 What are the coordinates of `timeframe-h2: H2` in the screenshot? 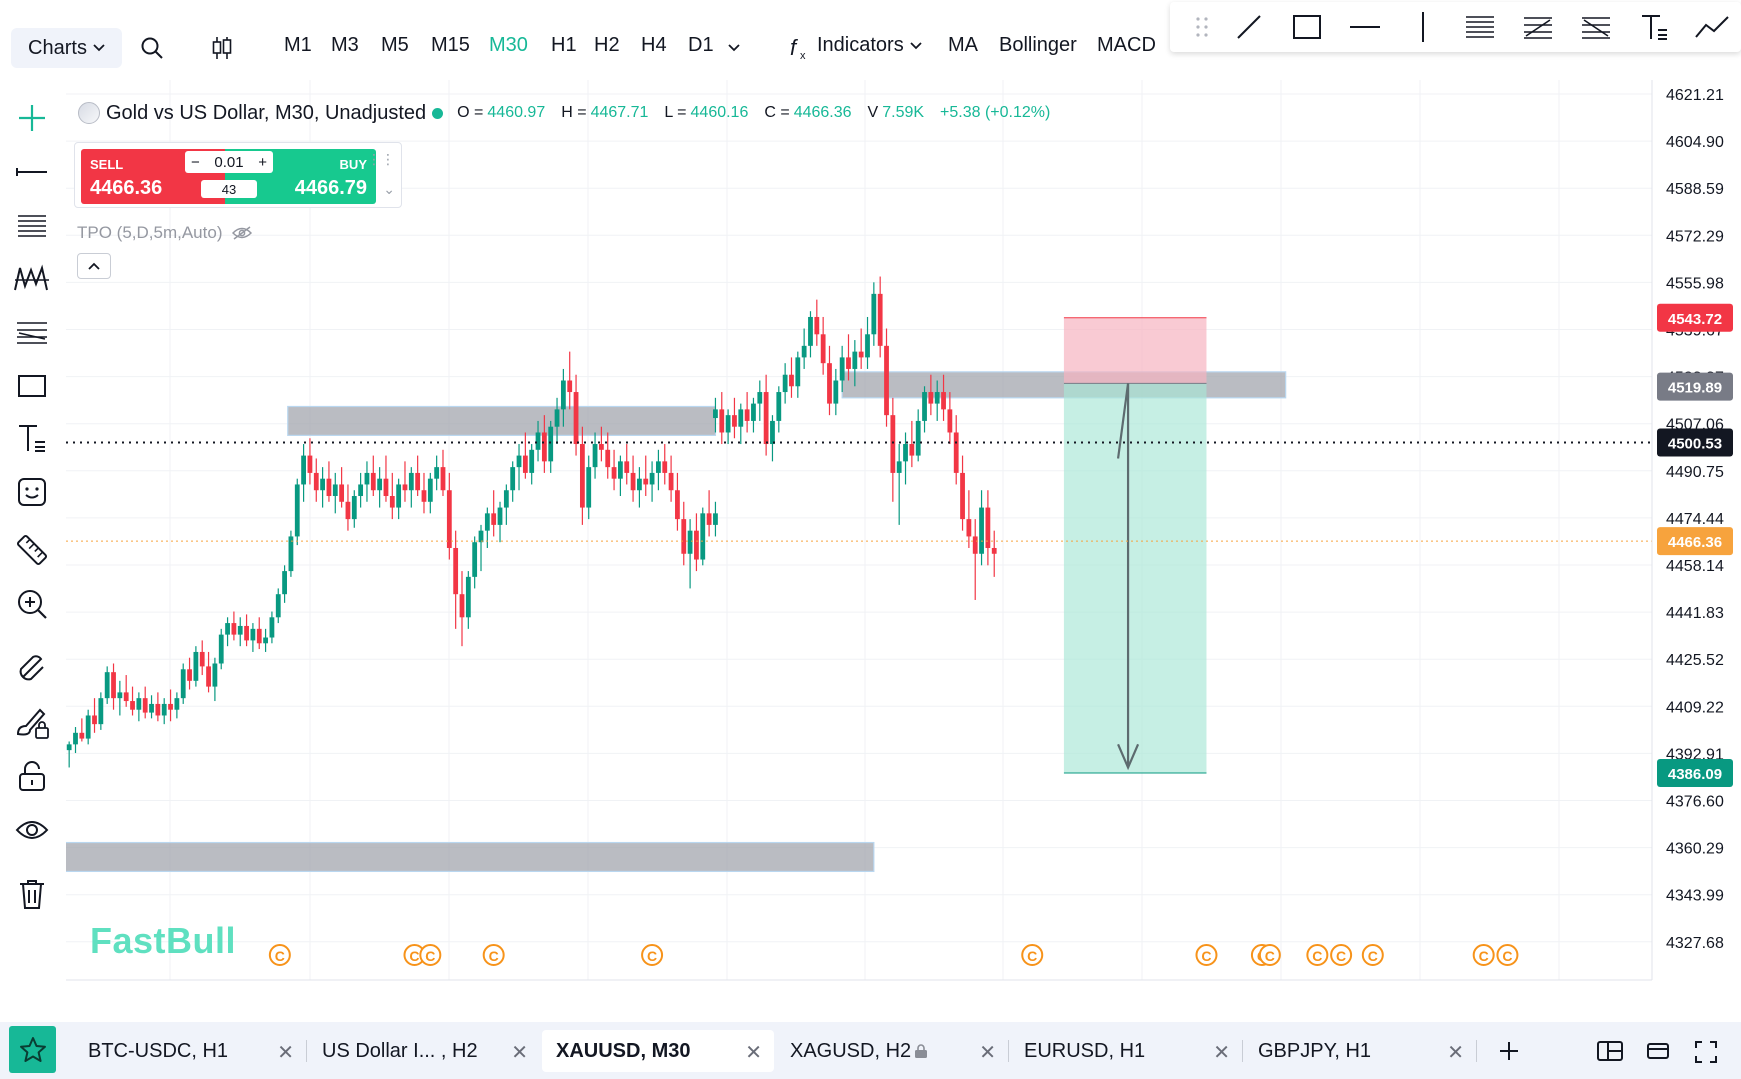 It's located at (607, 45).